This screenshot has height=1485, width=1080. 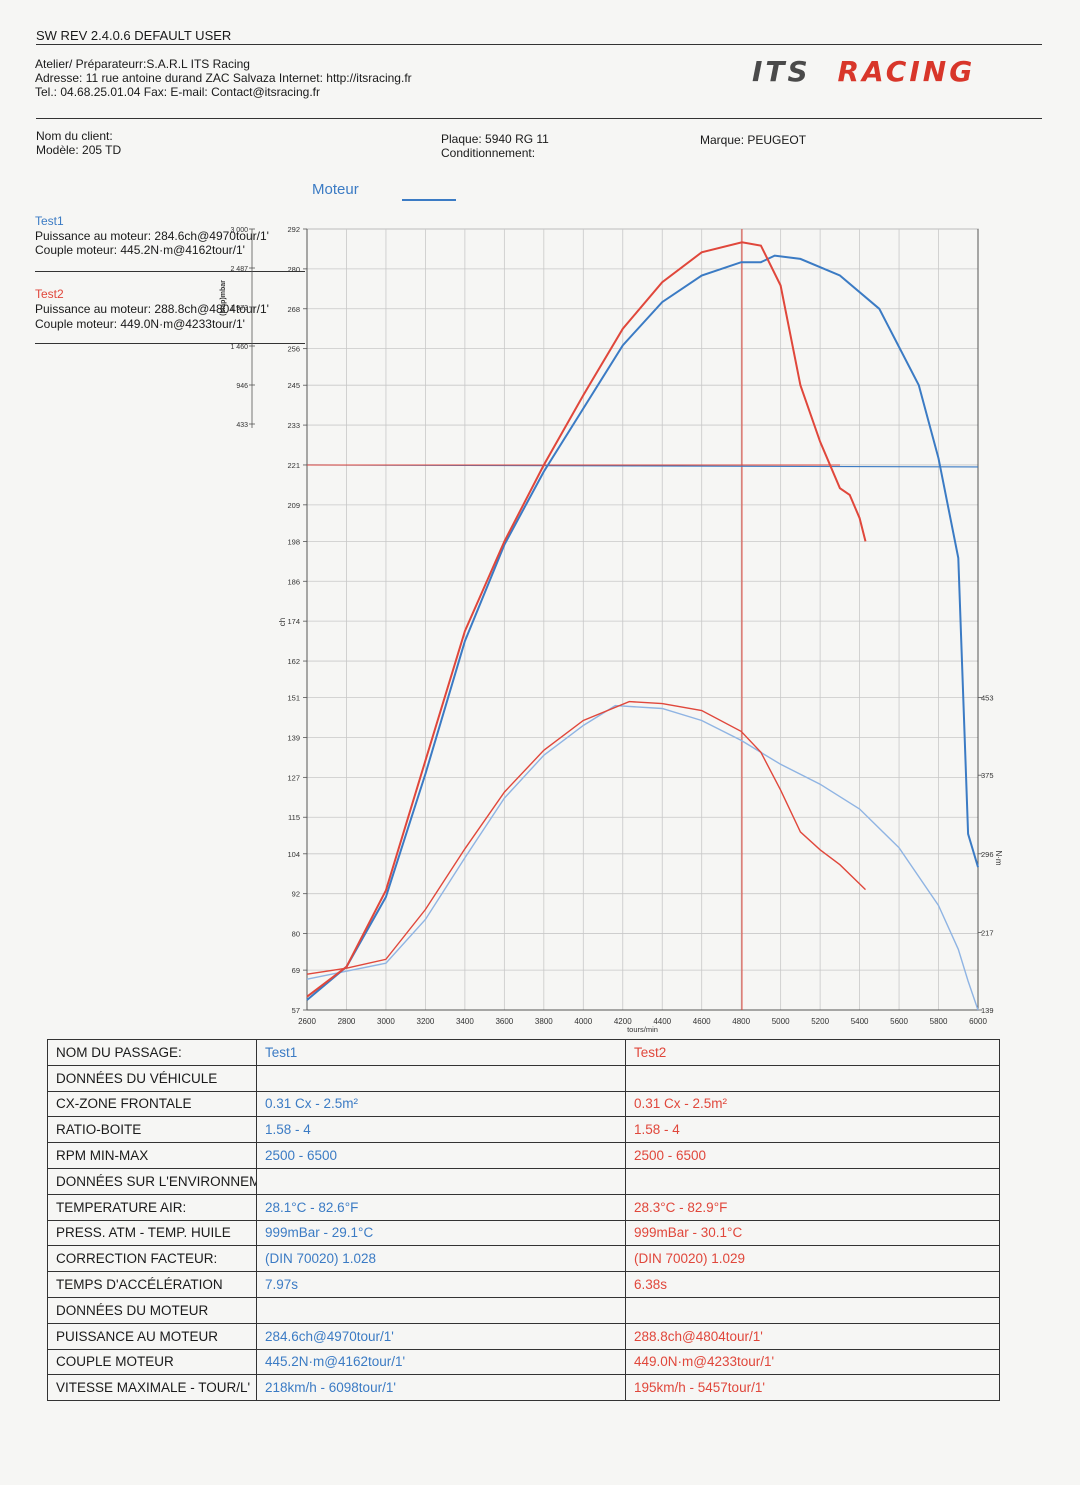 I want to click on y-tick-label: 162, so click(x=293, y=661).